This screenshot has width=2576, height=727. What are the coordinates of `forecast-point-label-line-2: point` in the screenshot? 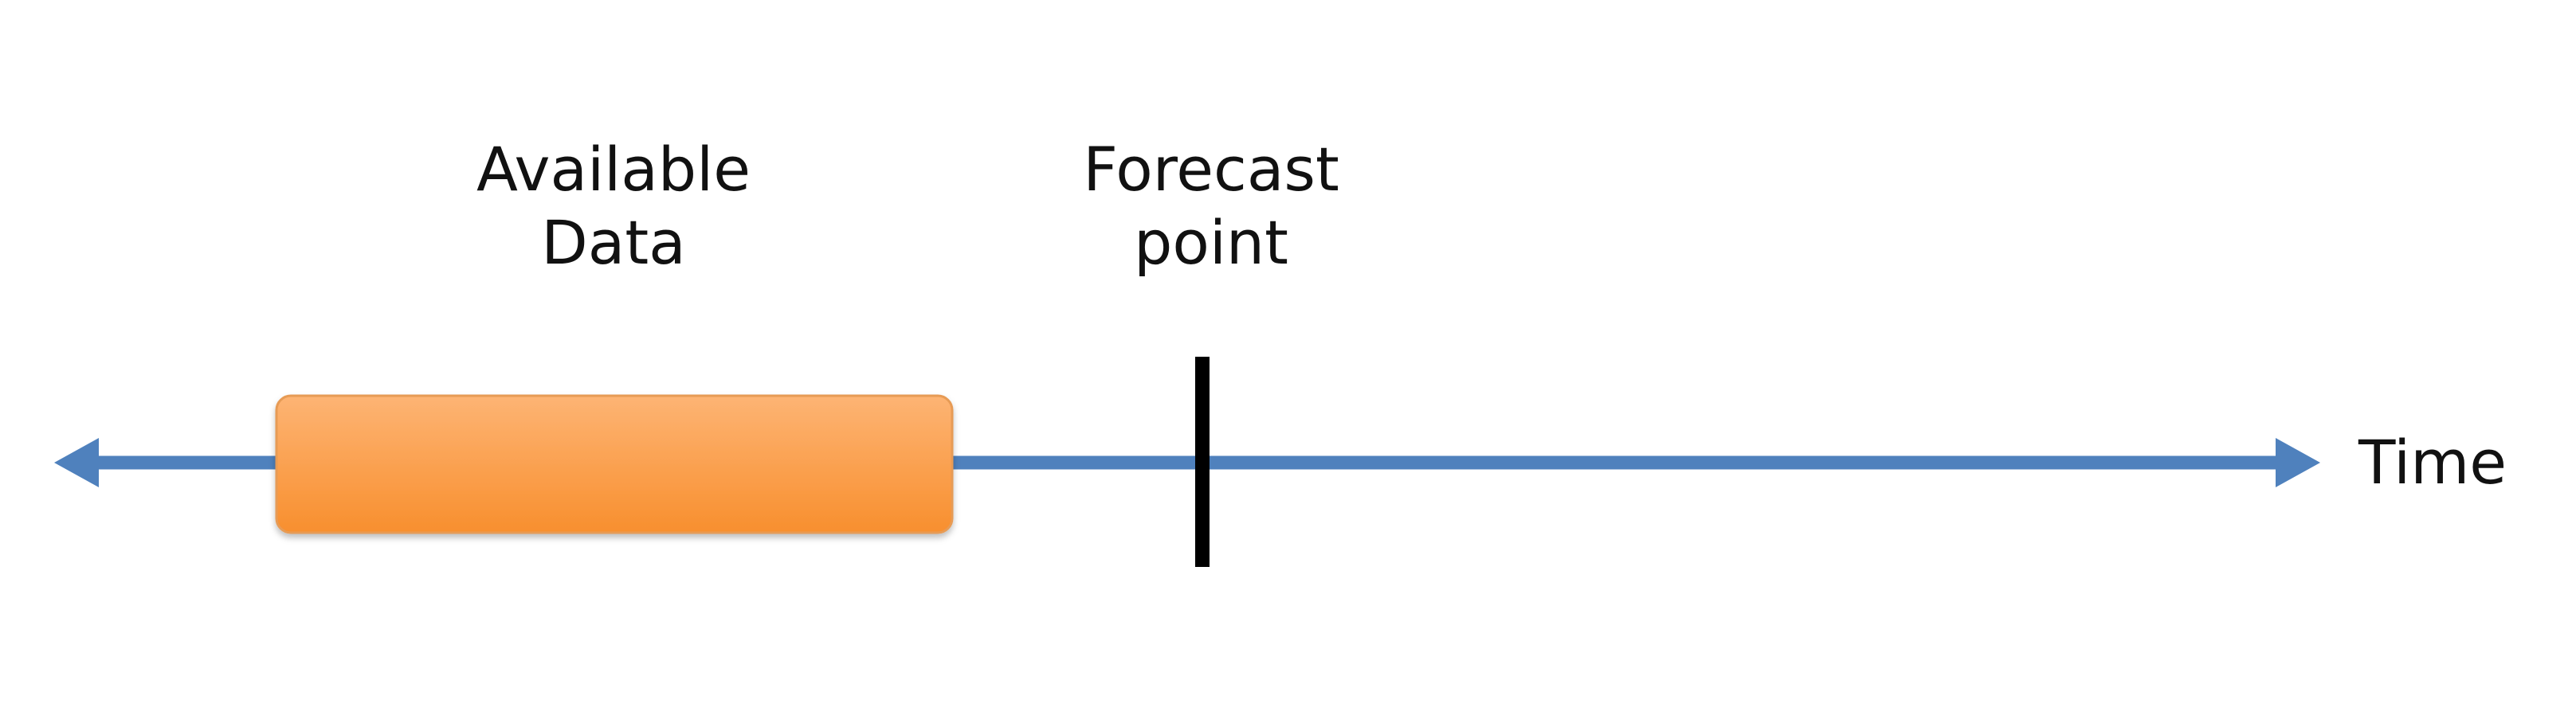 It's located at (1211, 243).